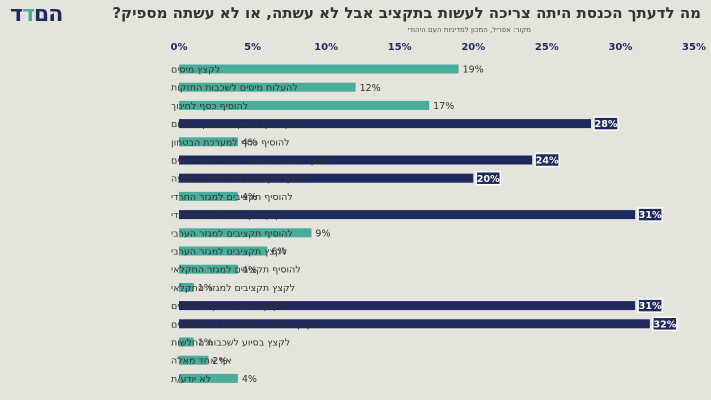  I want to click on category-label: לקצץ במספר המשרדים הממשלתיים, so click(245, 324).